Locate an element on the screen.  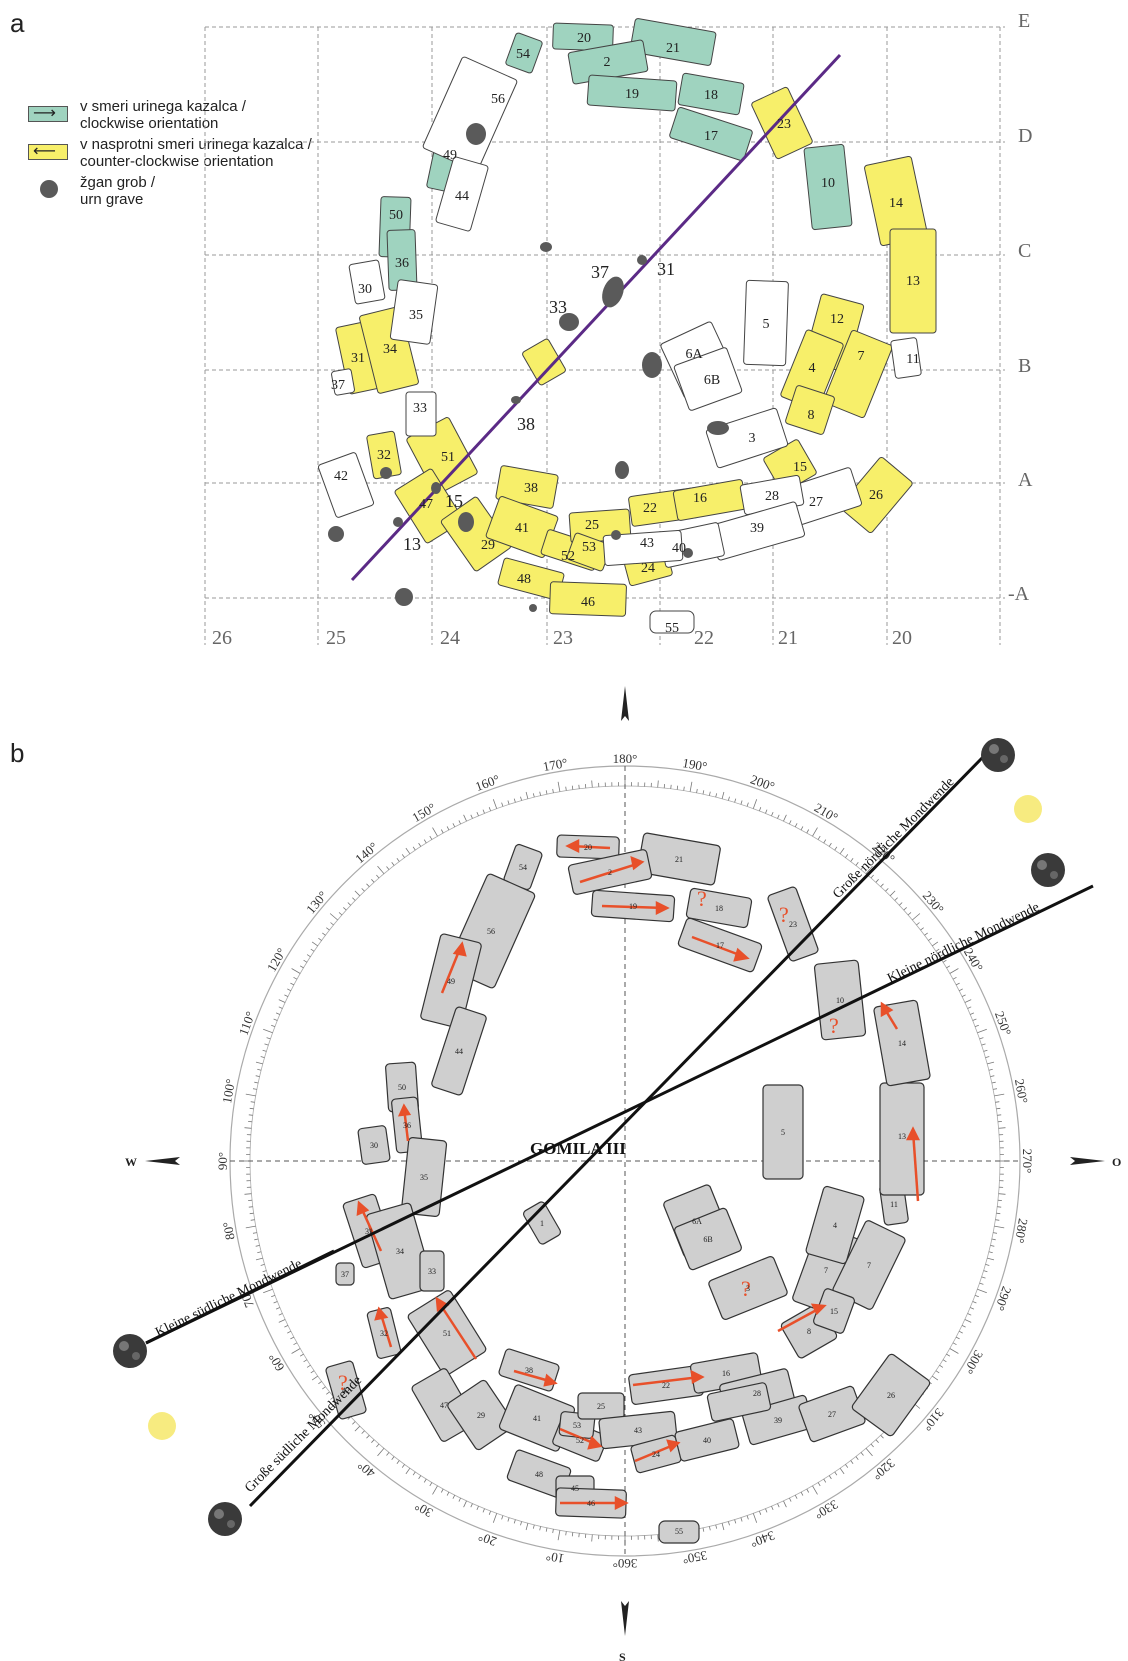
svg-text: 19 is located at coordinates (632, 94).